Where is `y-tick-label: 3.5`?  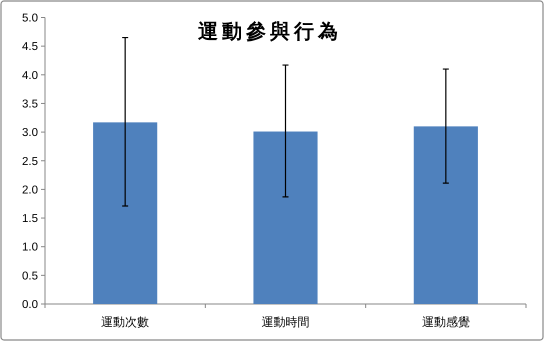 y-tick-label: 3.5 is located at coordinates (30, 104).